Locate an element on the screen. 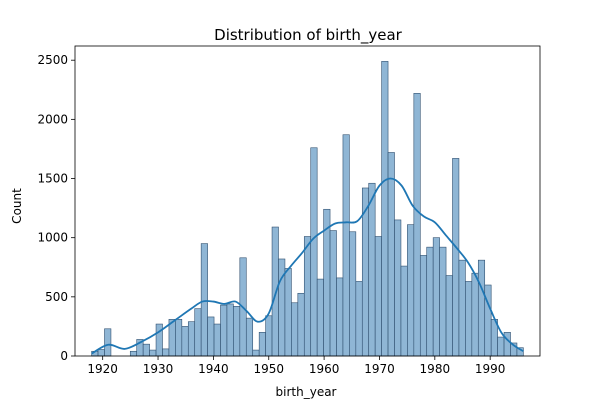  x-tick-label: 1940 is located at coordinates (213, 369).